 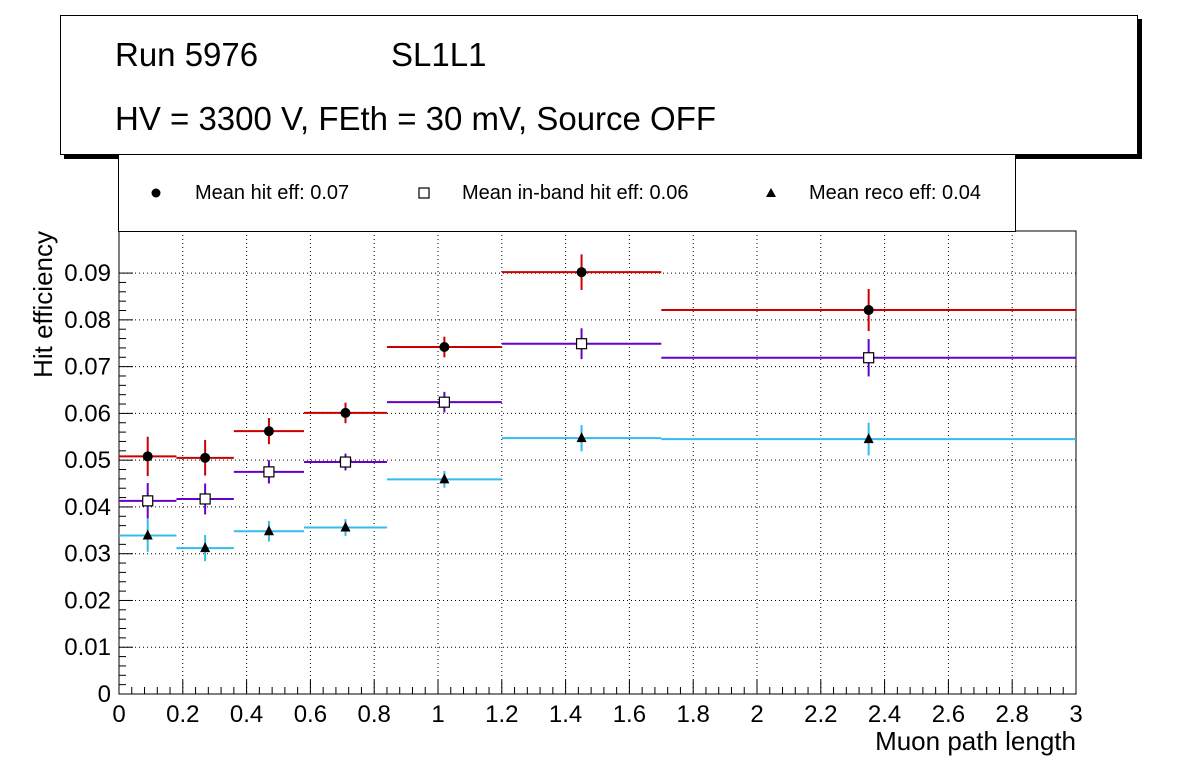 What do you see at coordinates (272, 193) in the screenshot?
I see `legend-hit-label: Mean hit eff: 0.07` at bounding box center [272, 193].